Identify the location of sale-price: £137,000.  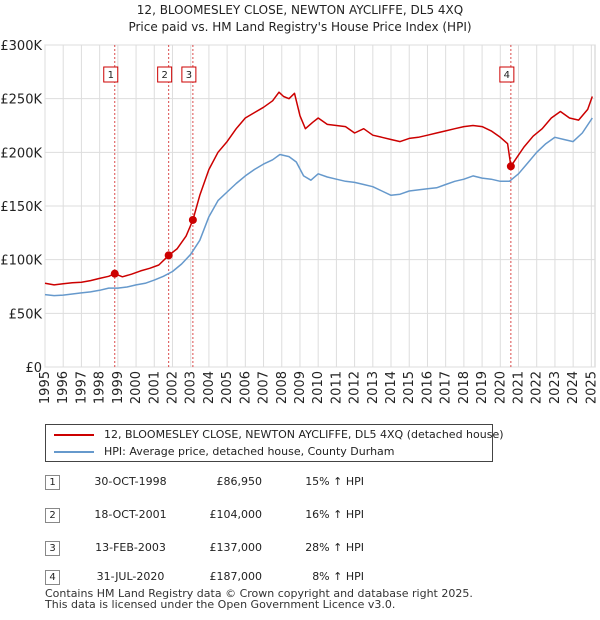
(236, 547).